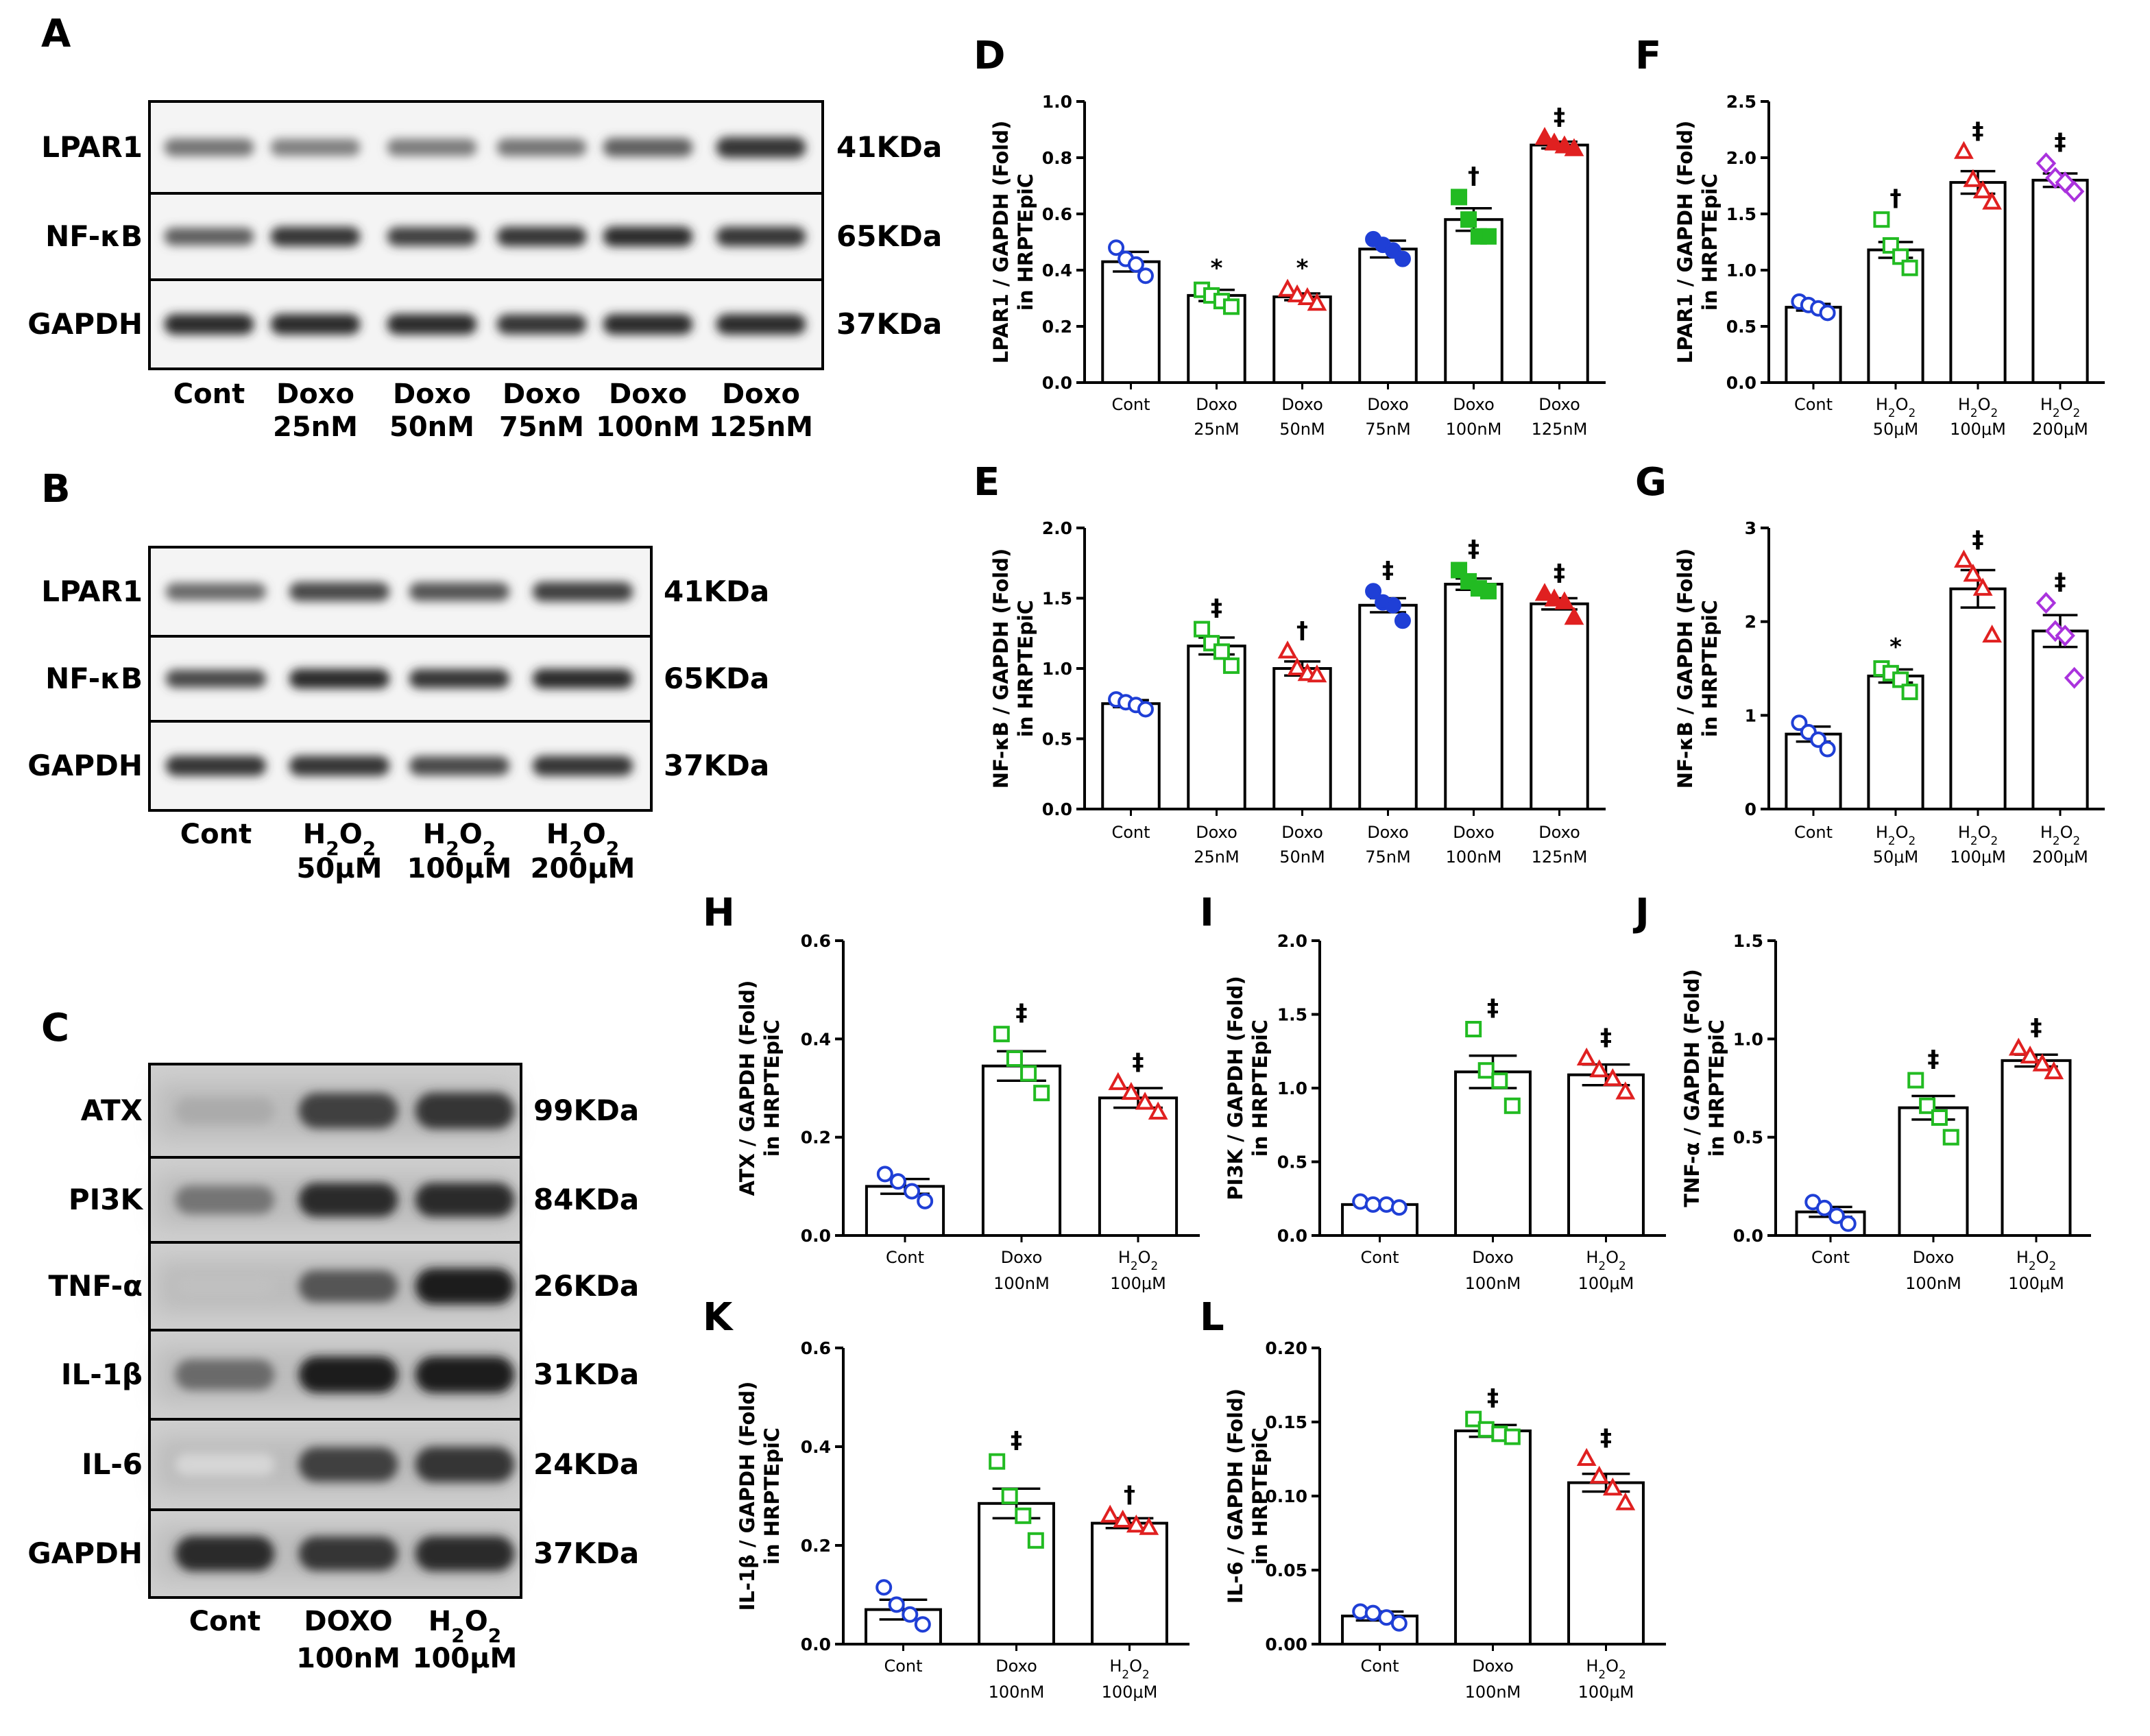  What do you see at coordinates (586, 1553) in the screenshot?
I see `kda-label: 37KDa` at bounding box center [586, 1553].